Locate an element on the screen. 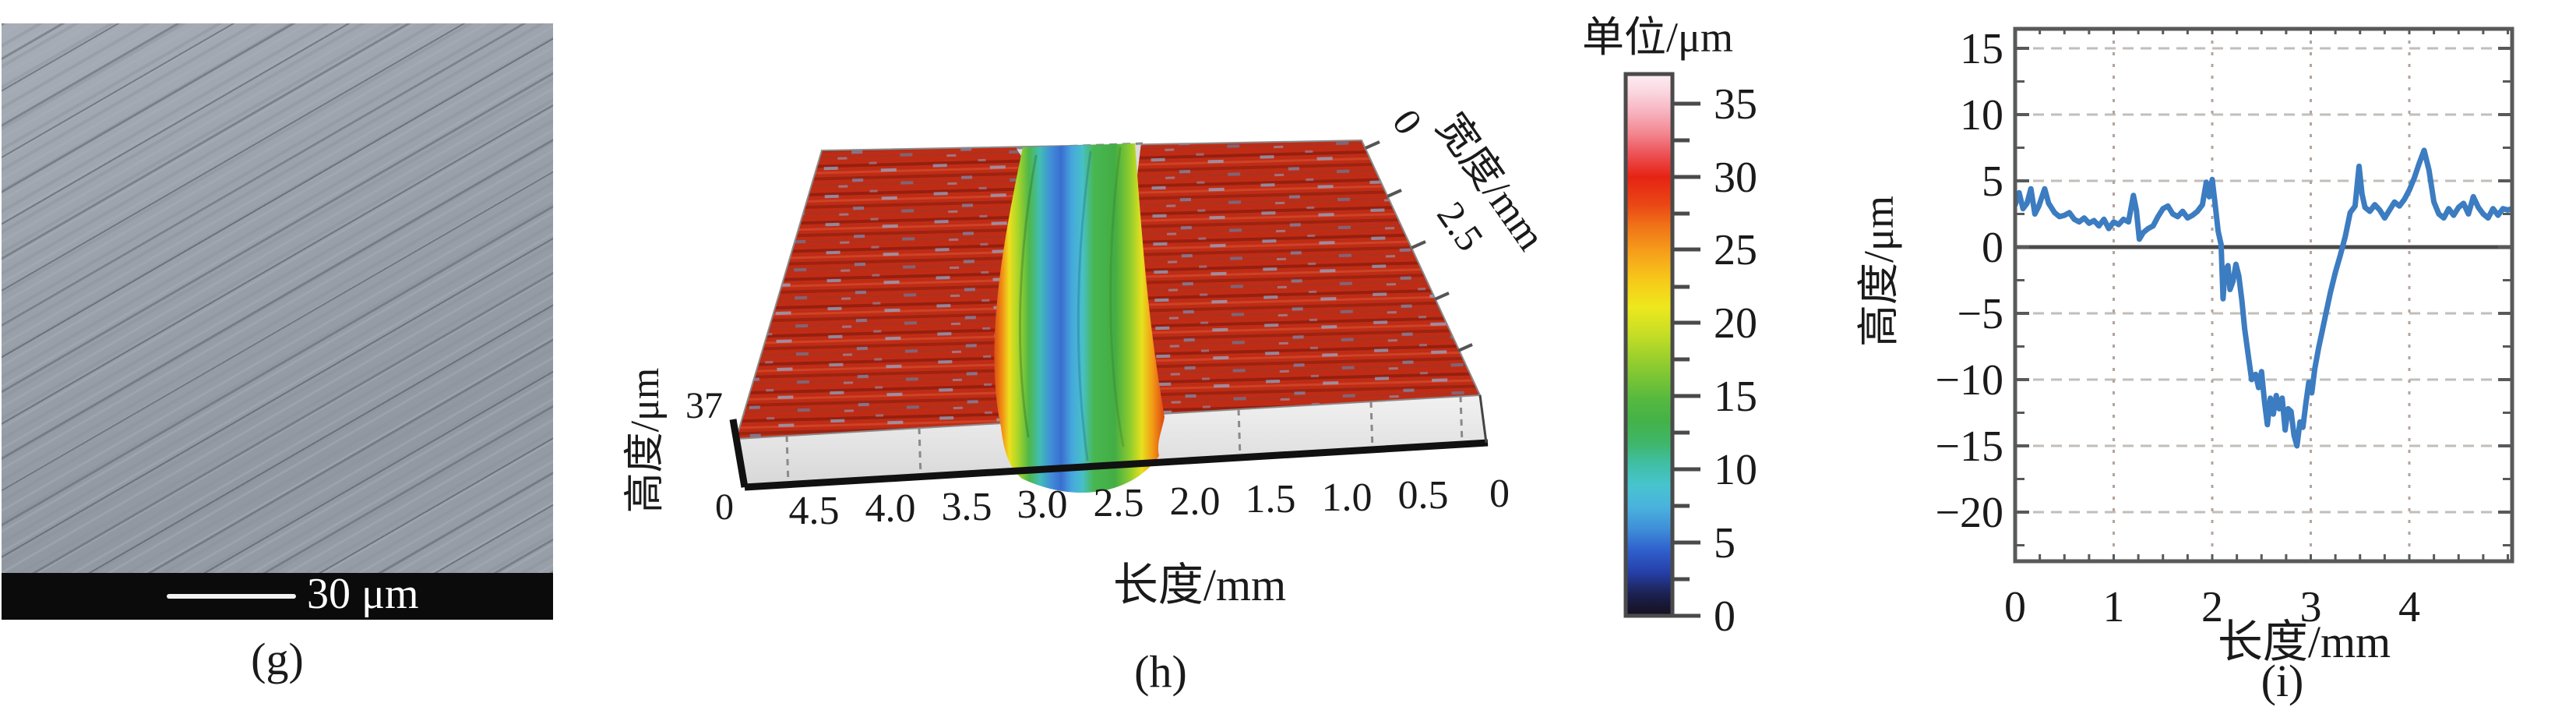  svg-text: 1.5 is located at coordinates (1271, 499).